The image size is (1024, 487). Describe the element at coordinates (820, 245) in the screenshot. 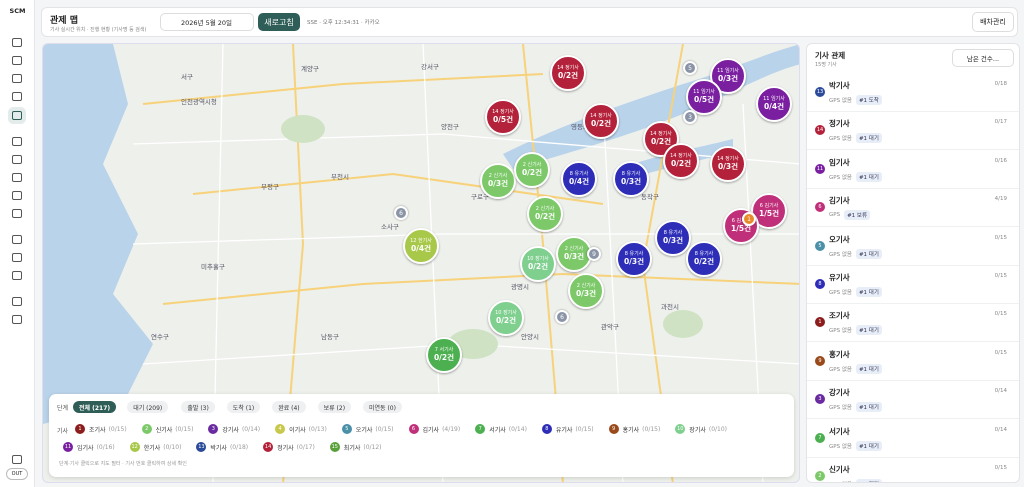

I see `item-badge: 5` at that location.